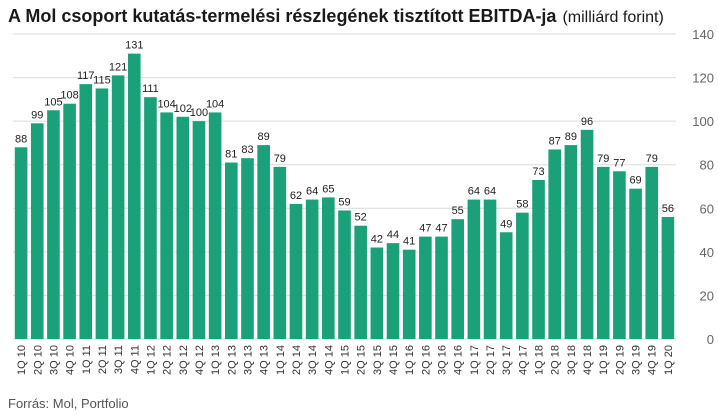  What do you see at coordinates (506, 224) in the screenshot?
I see `data-label: 49` at bounding box center [506, 224].